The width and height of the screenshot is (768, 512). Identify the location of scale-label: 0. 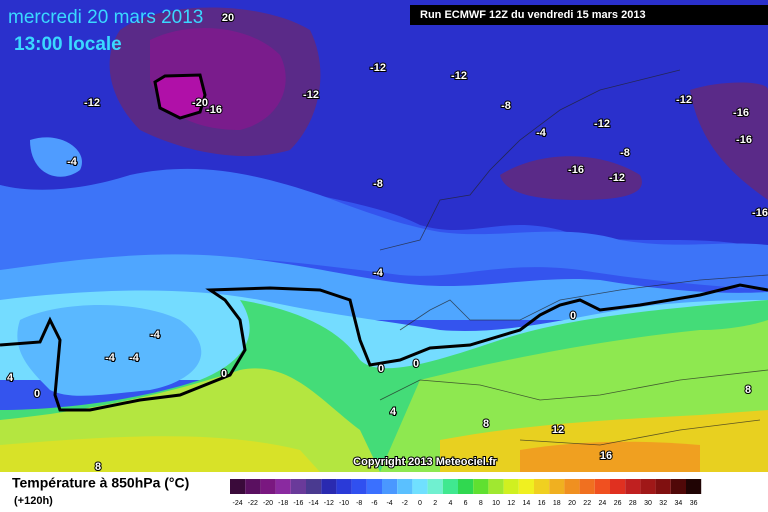
(420, 503).